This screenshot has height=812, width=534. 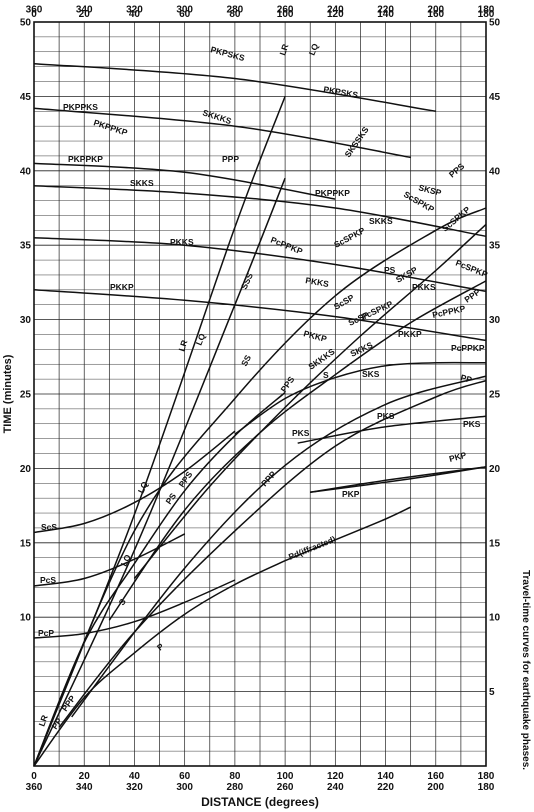 I want to click on label-PcS: PcS, so click(x=48, y=580).